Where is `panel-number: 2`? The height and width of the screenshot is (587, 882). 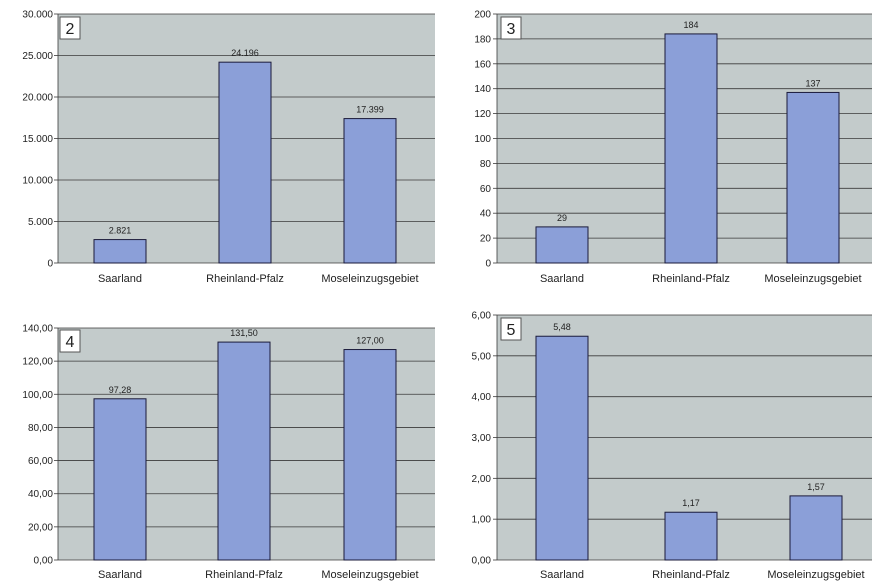
panel-number: 2 is located at coordinates (70, 29).